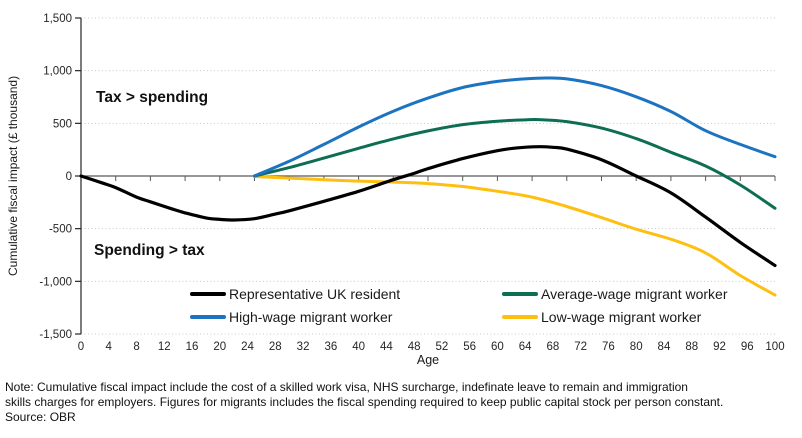 This screenshot has height=438, width=802. What do you see at coordinates (441, 347) in the screenshot?
I see `svg-text: 52` at bounding box center [441, 347].